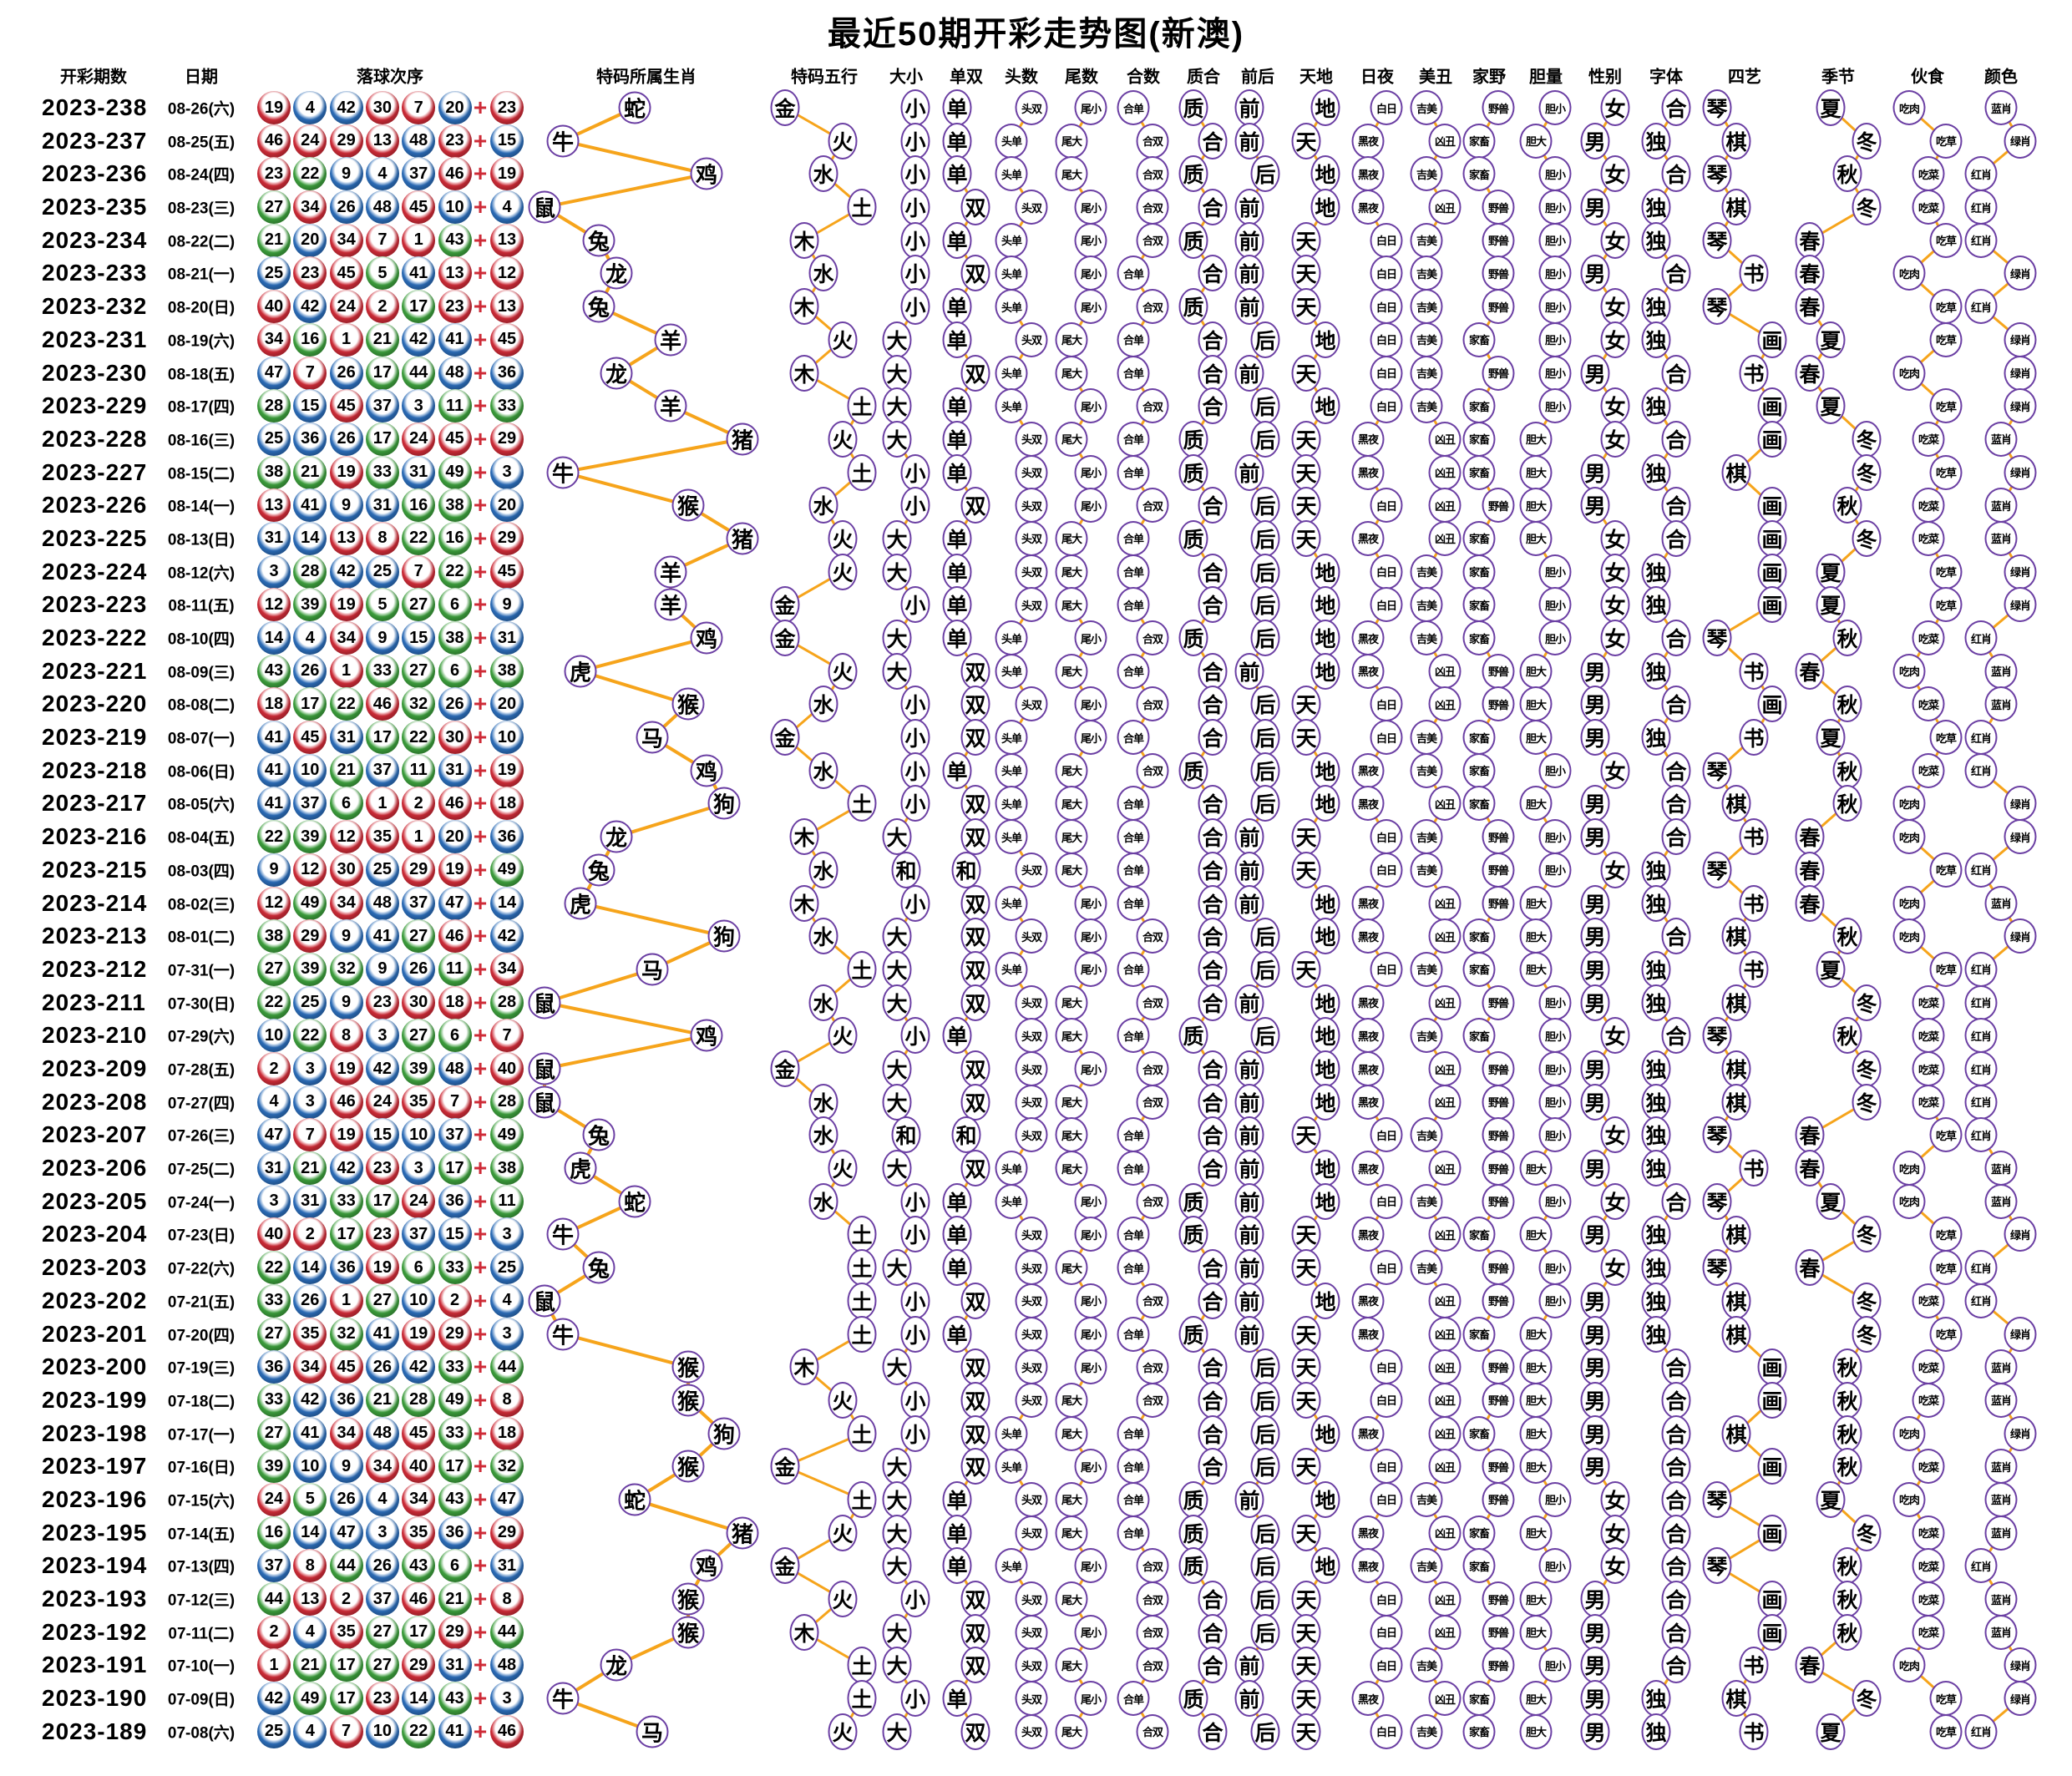 The height and width of the screenshot is (1776, 2072). I want to click on attribute-cell: 吃菜, so click(1928, 174).